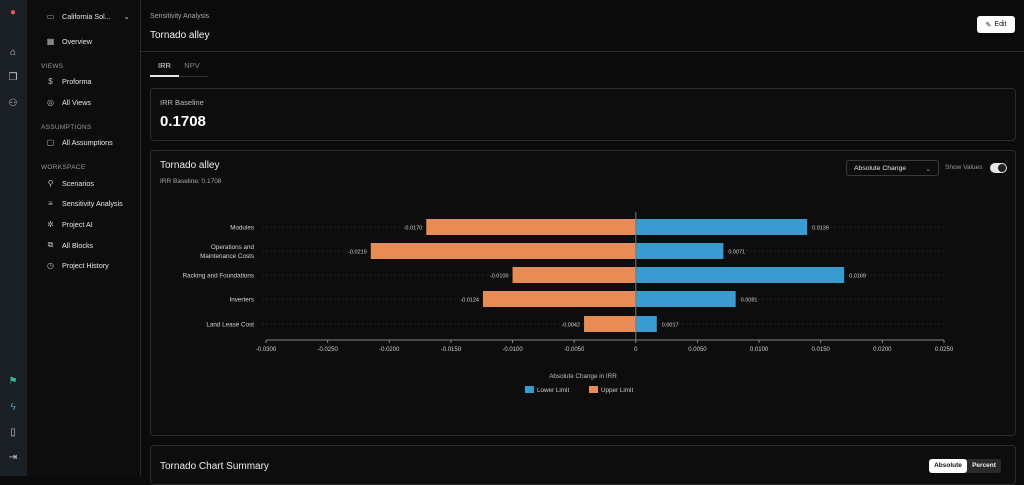 Image resolution: width=1024 pixels, height=485 pixels. What do you see at coordinates (164, 68) in the screenshot?
I see `tab-irr: IRR` at bounding box center [164, 68].